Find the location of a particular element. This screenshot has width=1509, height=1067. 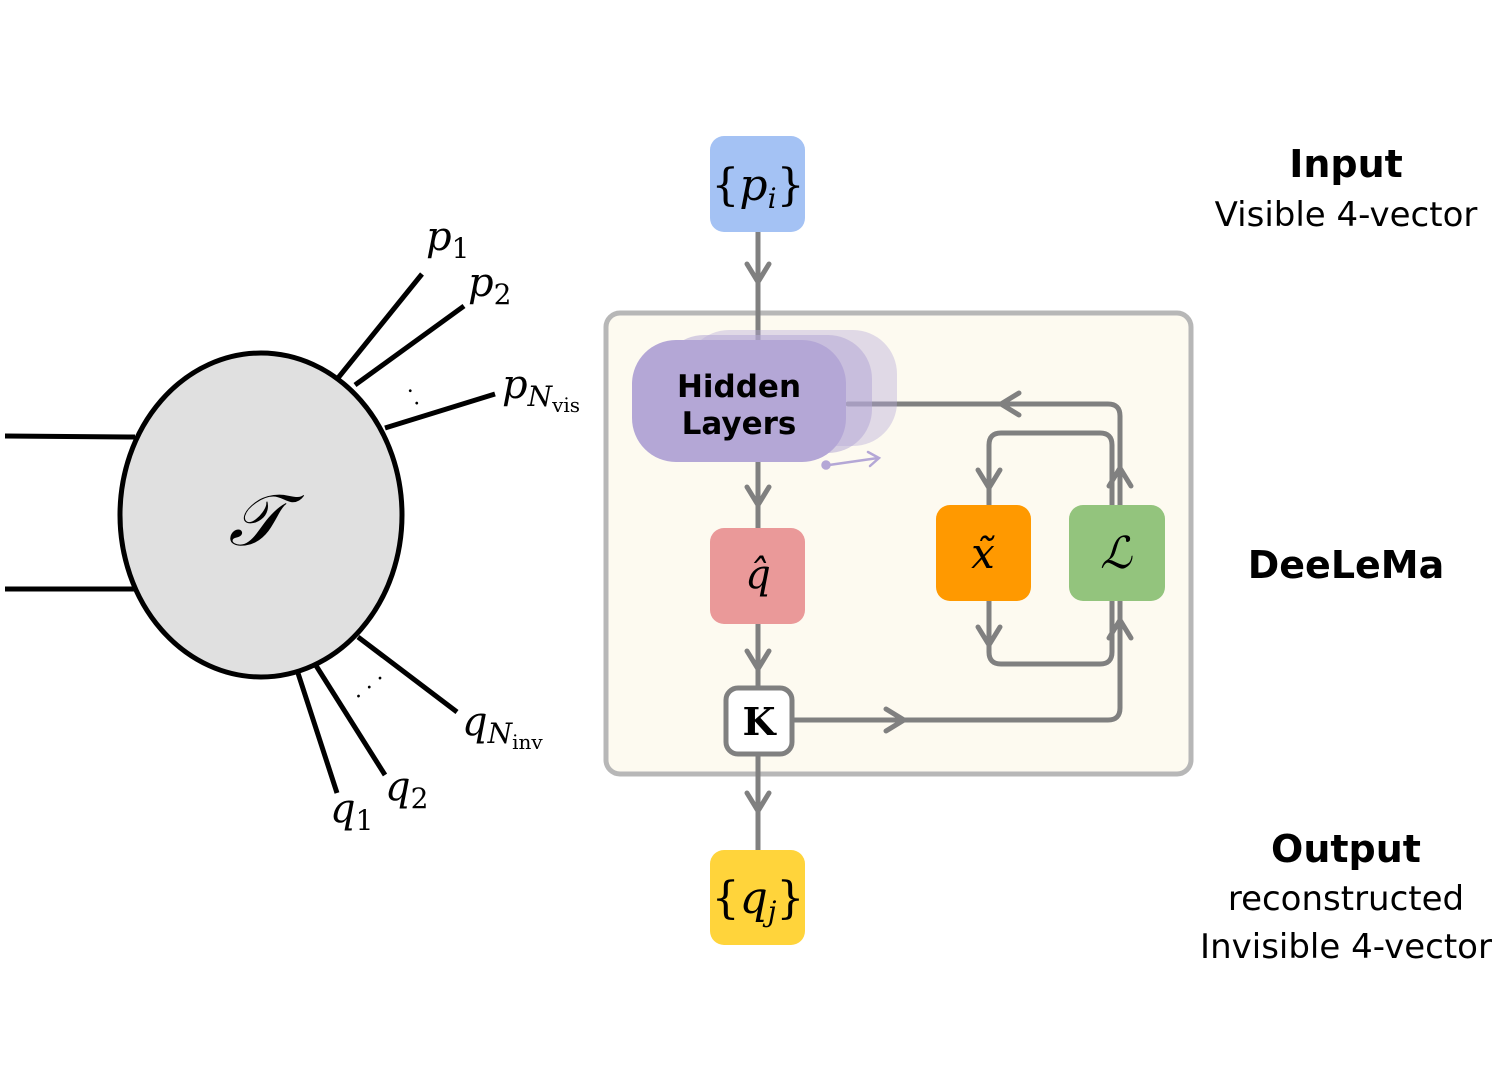

connector-k-loss is located at coordinates (956, 660).